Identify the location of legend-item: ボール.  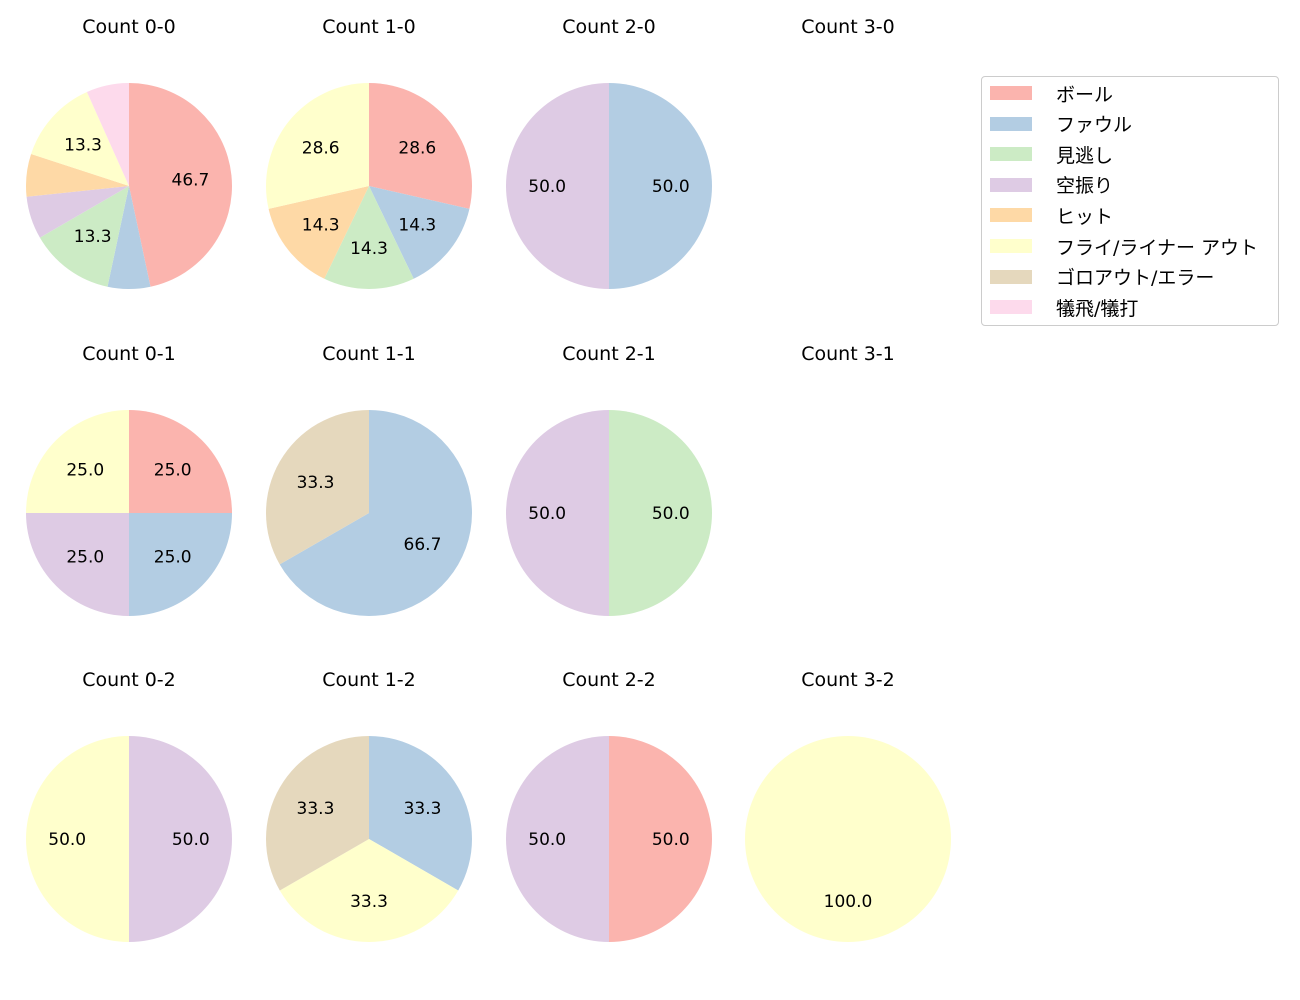
(1052, 93).